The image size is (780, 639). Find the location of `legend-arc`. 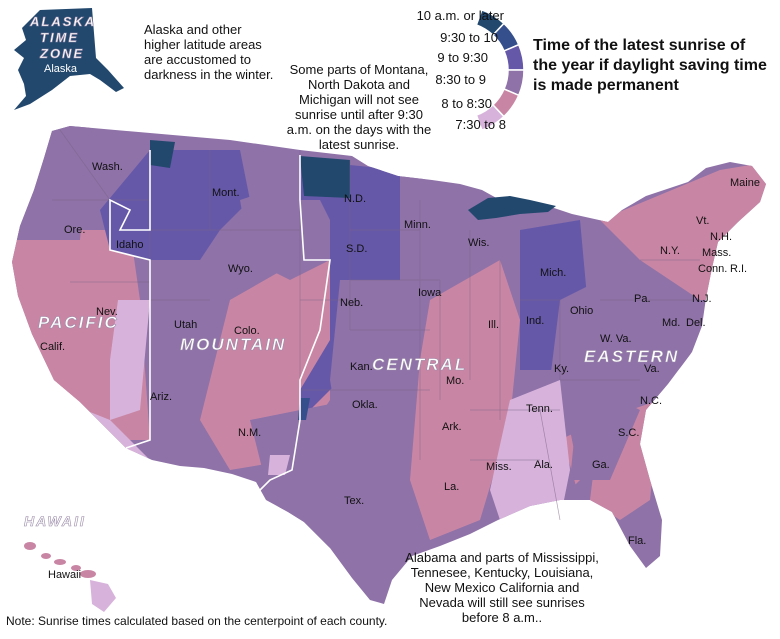

legend-arc is located at coordinates (500, 70).